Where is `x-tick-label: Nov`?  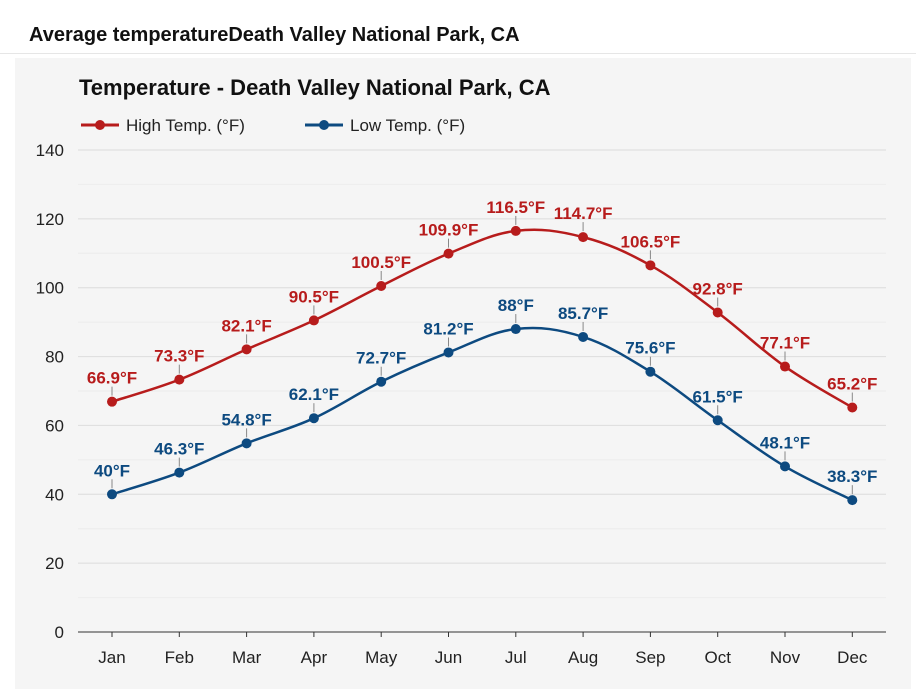
x-tick-label: Nov is located at coordinates (785, 657).